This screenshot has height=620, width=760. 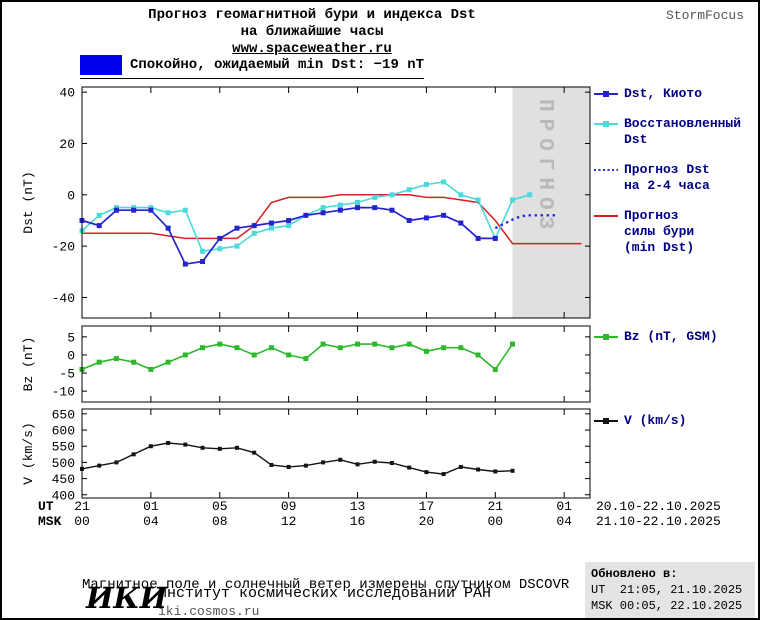 What do you see at coordinates (220, 521) in the screenshot?
I see `msk-tick-label: 08` at bounding box center [220, 521].